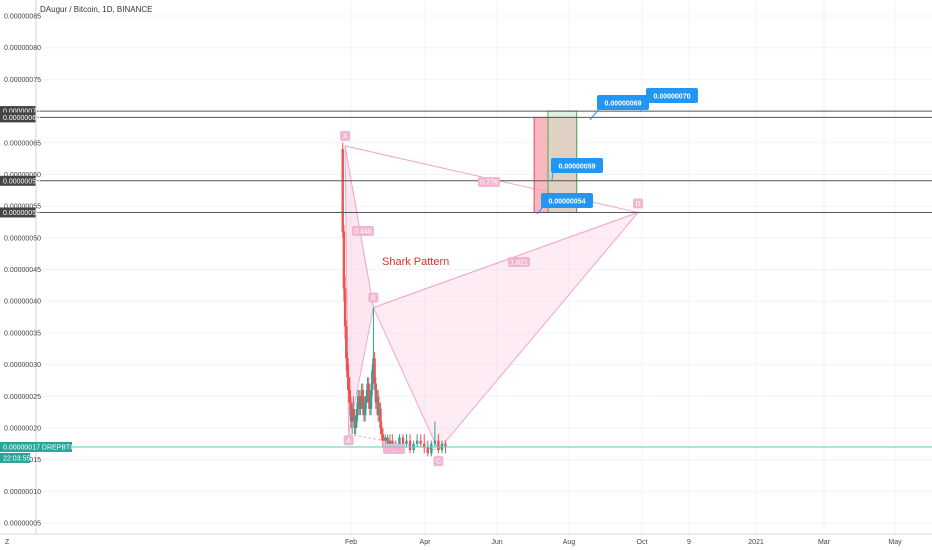 The height and width of the screenshot is (550, 932). I want to click on time-tick-label: May, so click(895, 542).